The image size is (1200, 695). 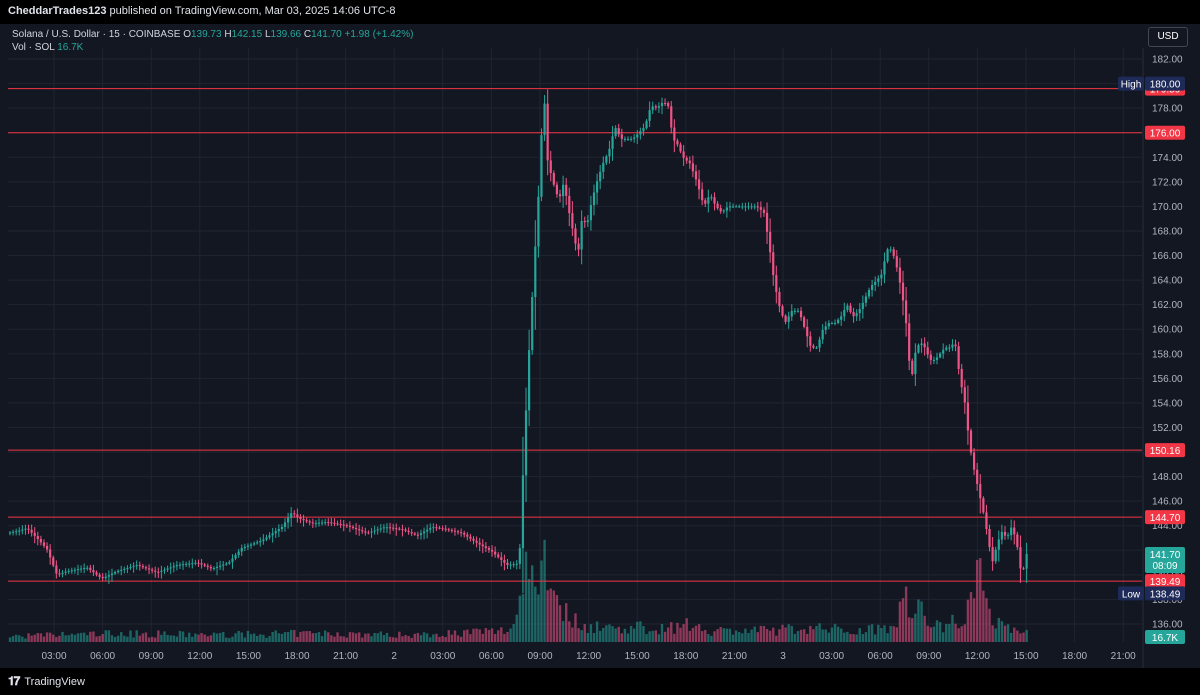 I want to click on legend-symbol: Solana / U.S. Dollar · 15 · COINBASE, so click(x=96, y=34).